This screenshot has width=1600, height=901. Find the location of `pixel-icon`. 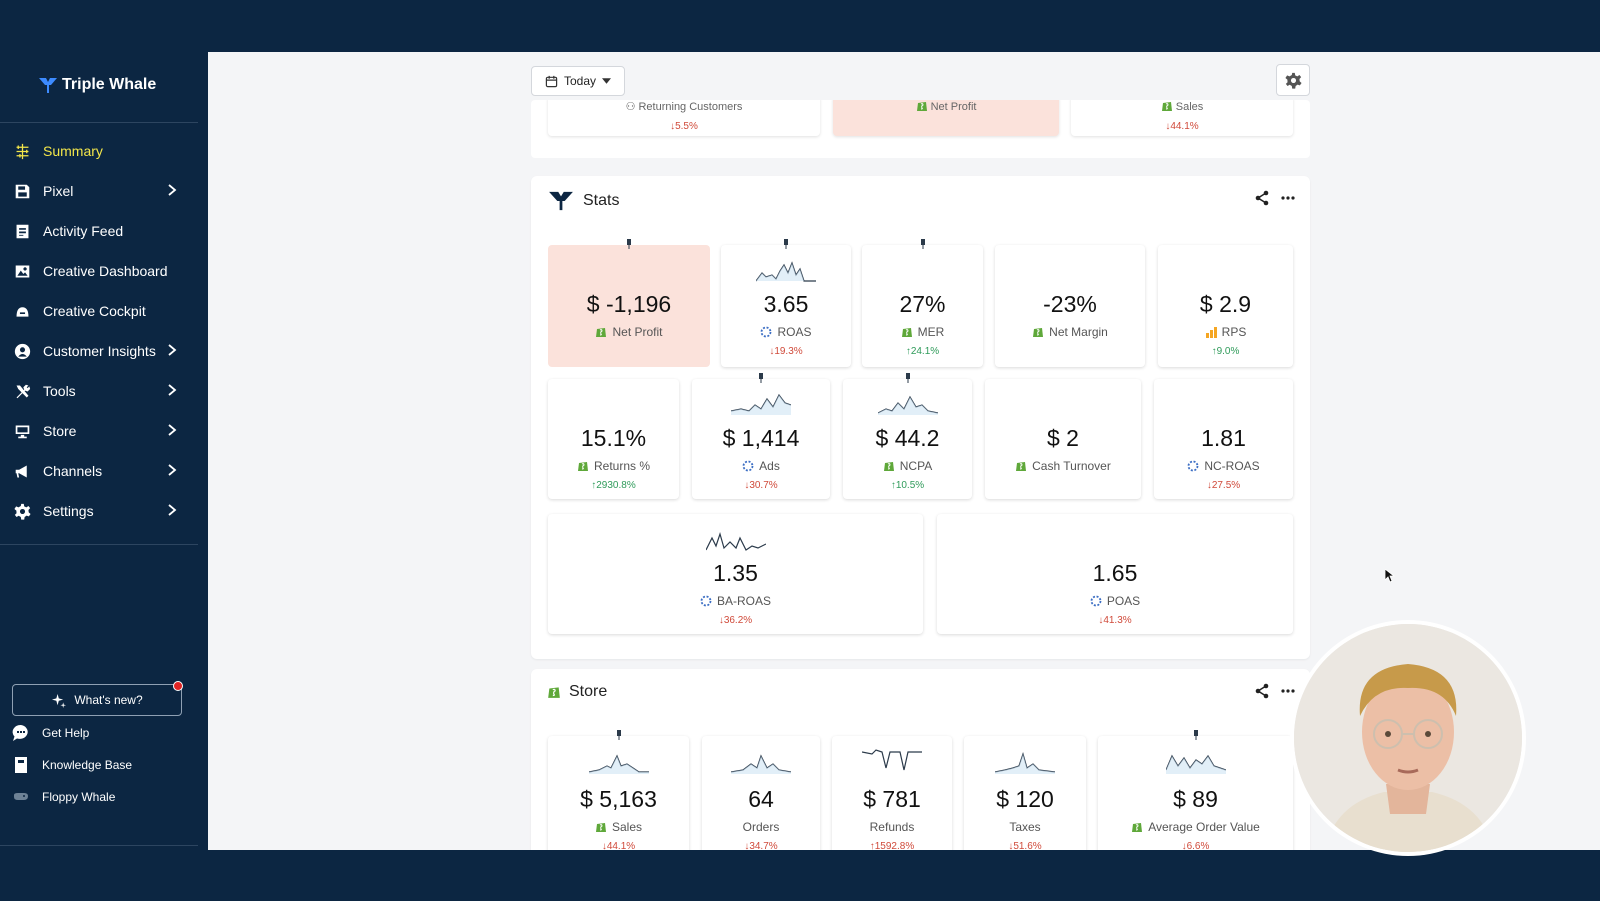

pixel-icon is located at coordinates (22, 191).